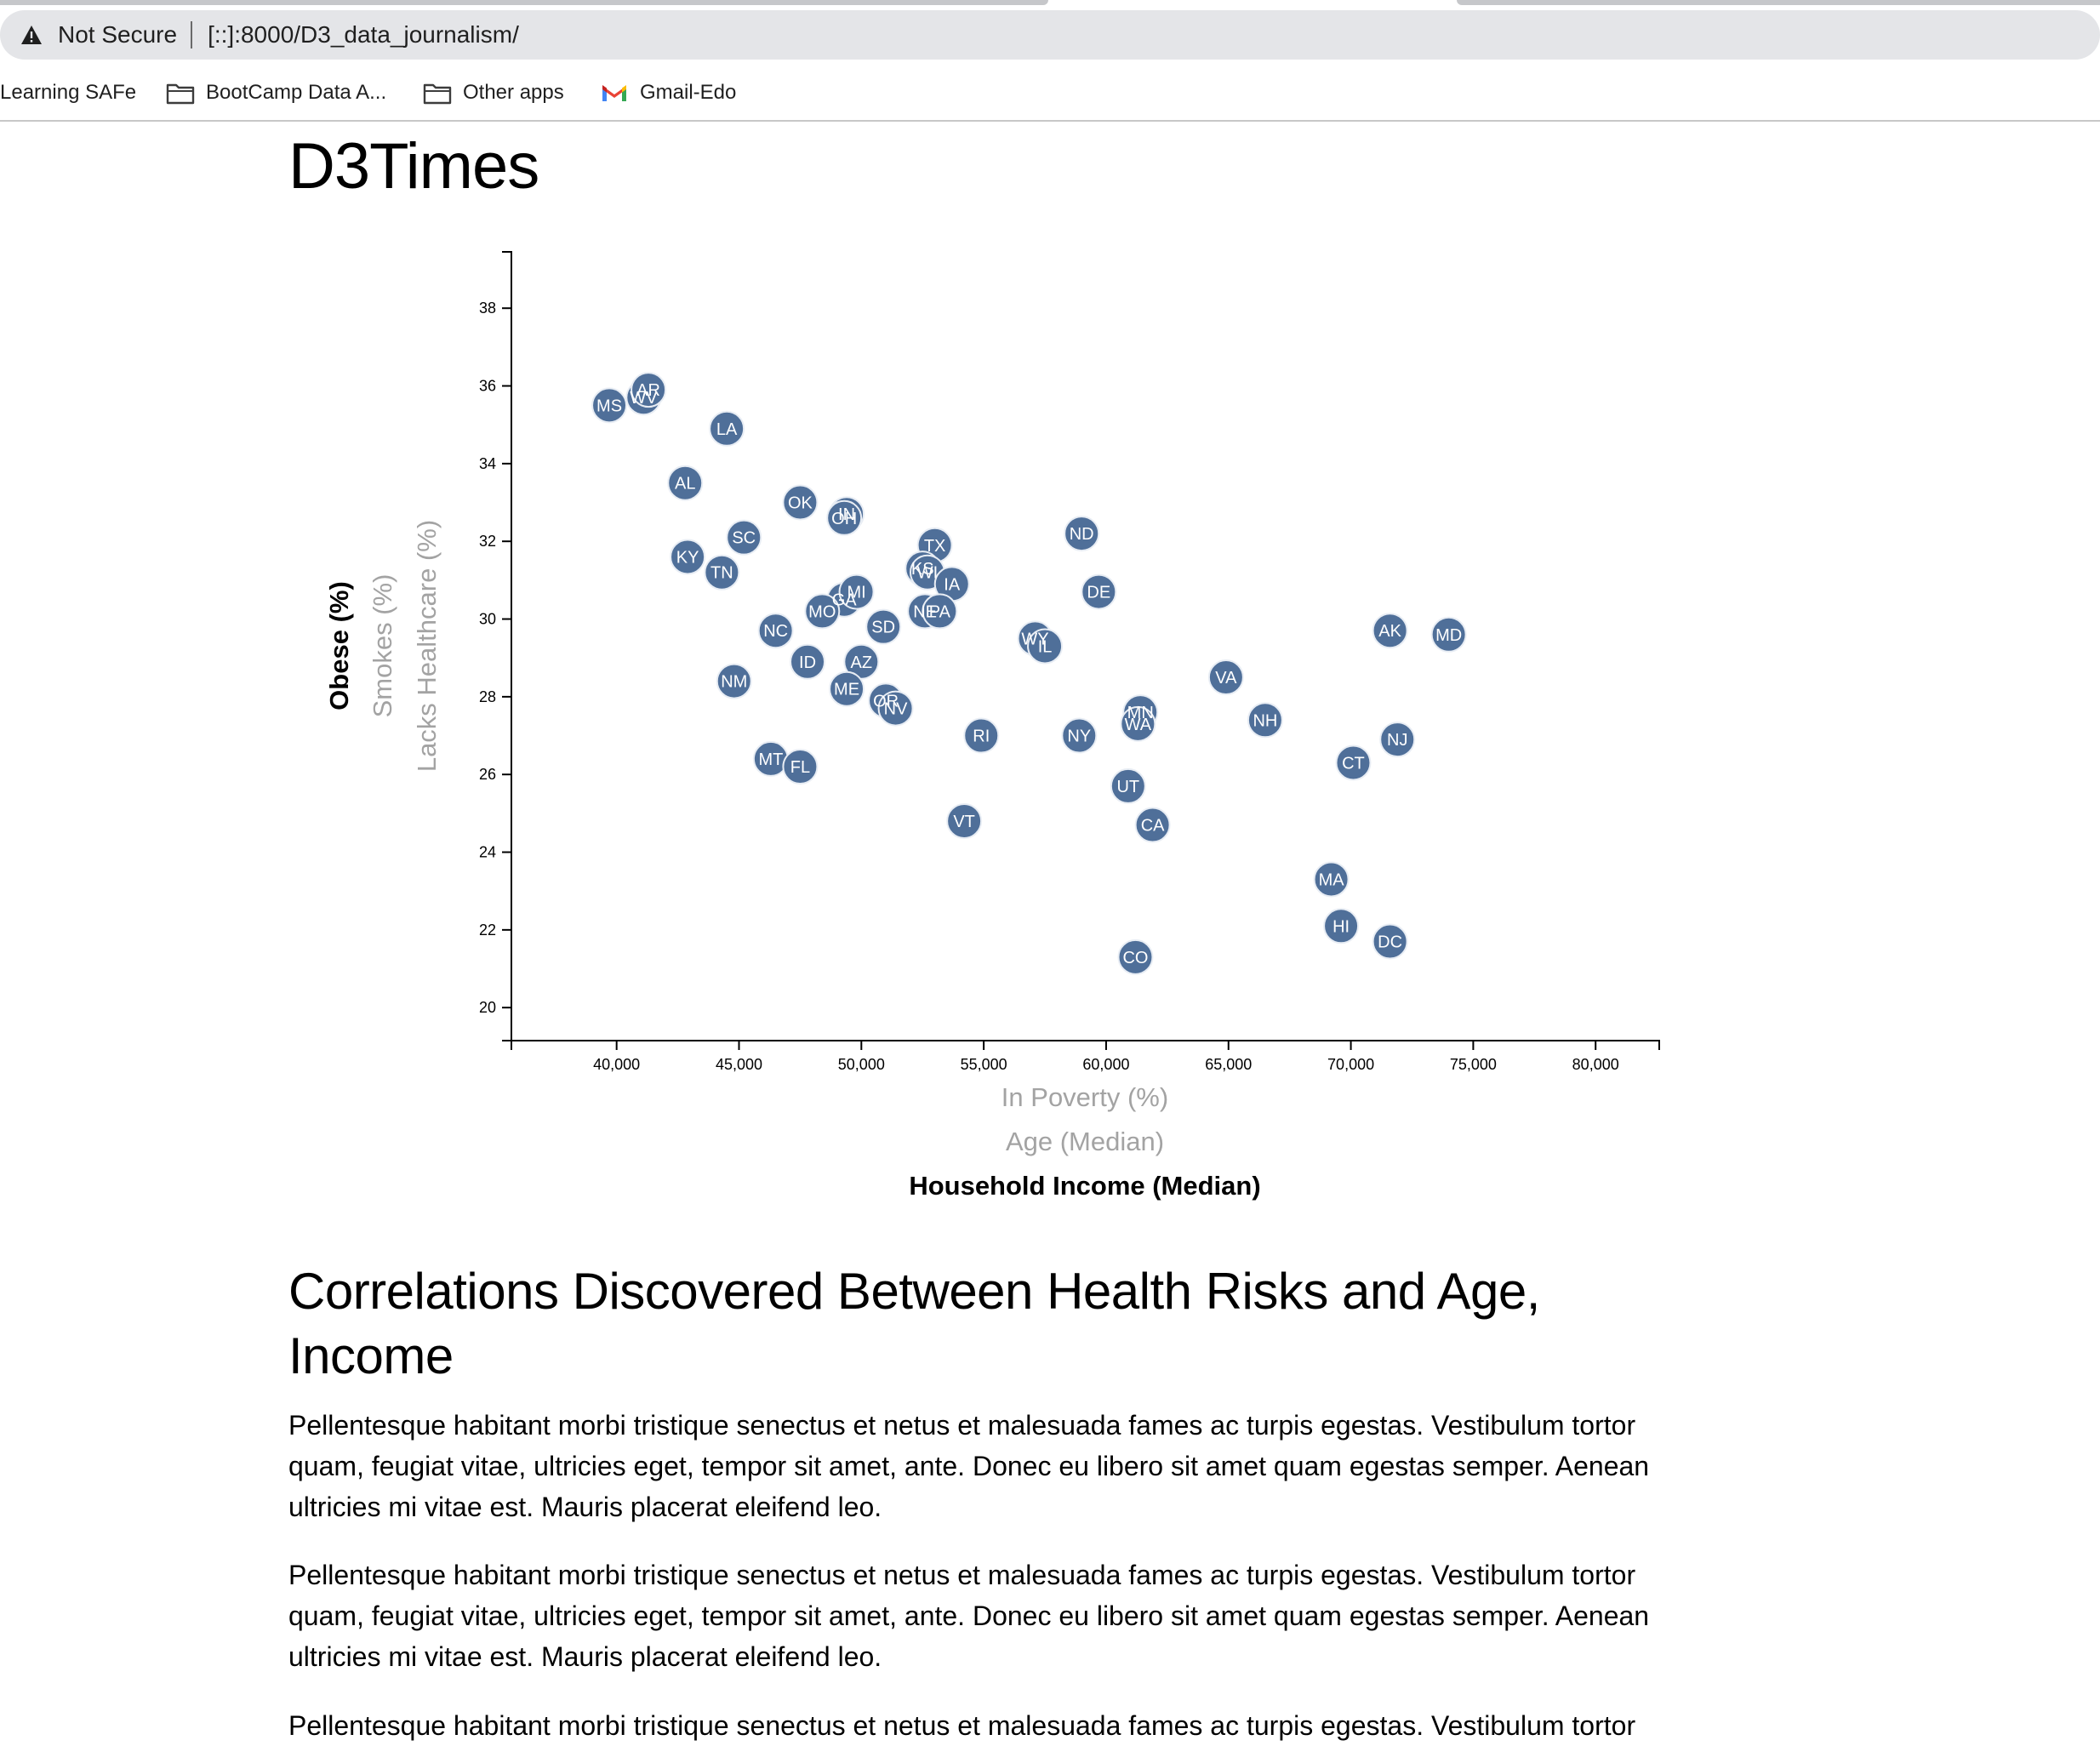 The height and width of the screenshot is (1746, 2100). I want to click on security-label: Not Secure, so click(118, 34).